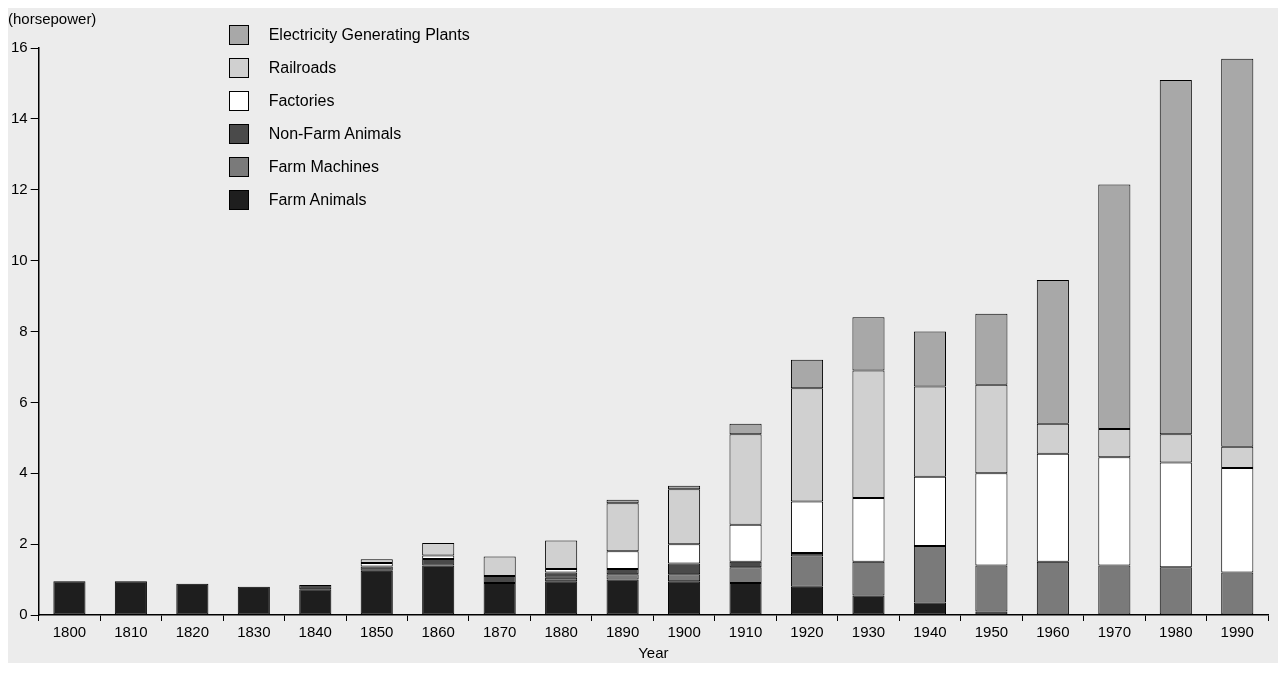 The width and height of the screenshot is (1286, 674). Describe the element at coordinates (561, 632) in the screenshot. I see `x-tick-label: 1880` at that location.